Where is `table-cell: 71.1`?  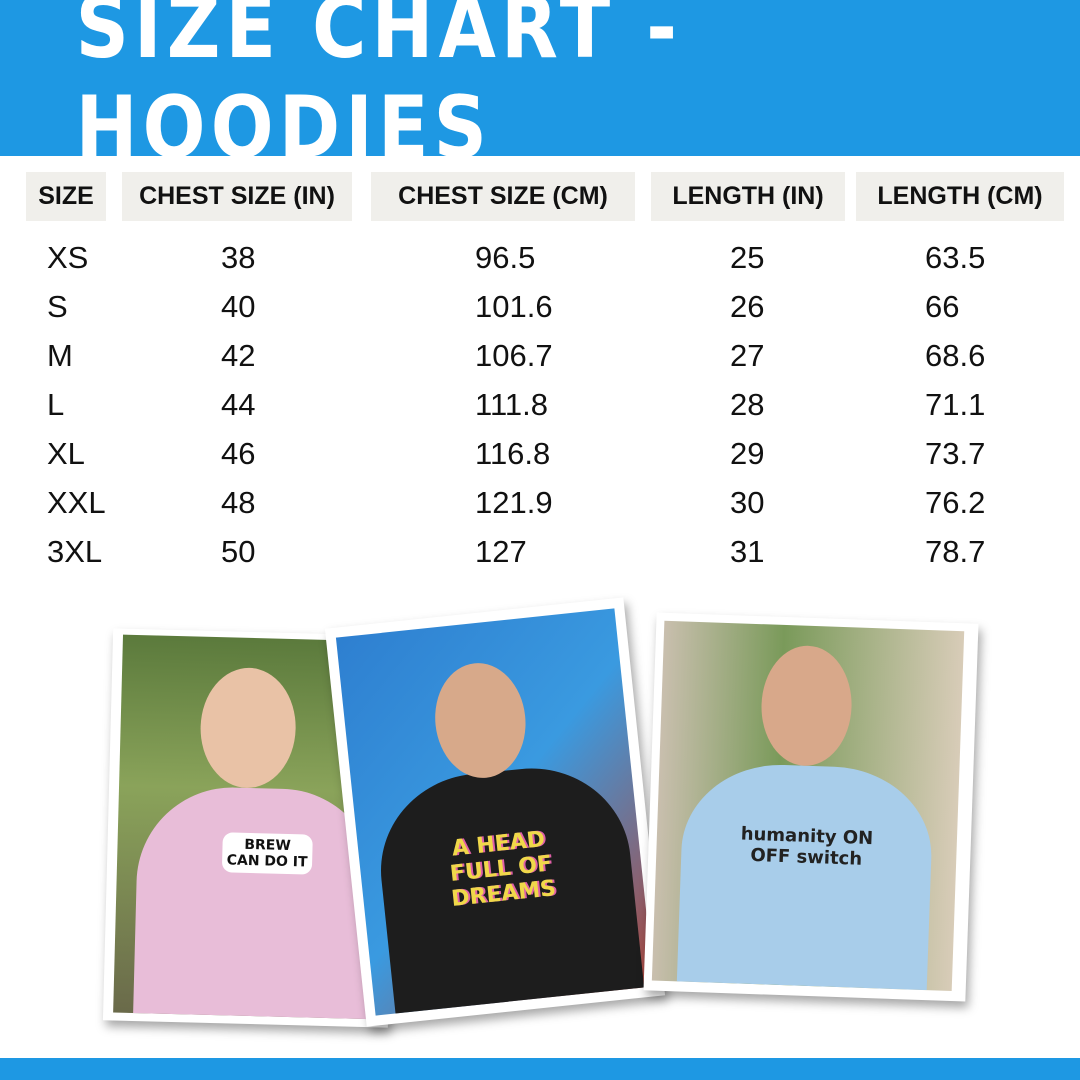
table-cell: 71.1 is located at coordinates (955, 404).